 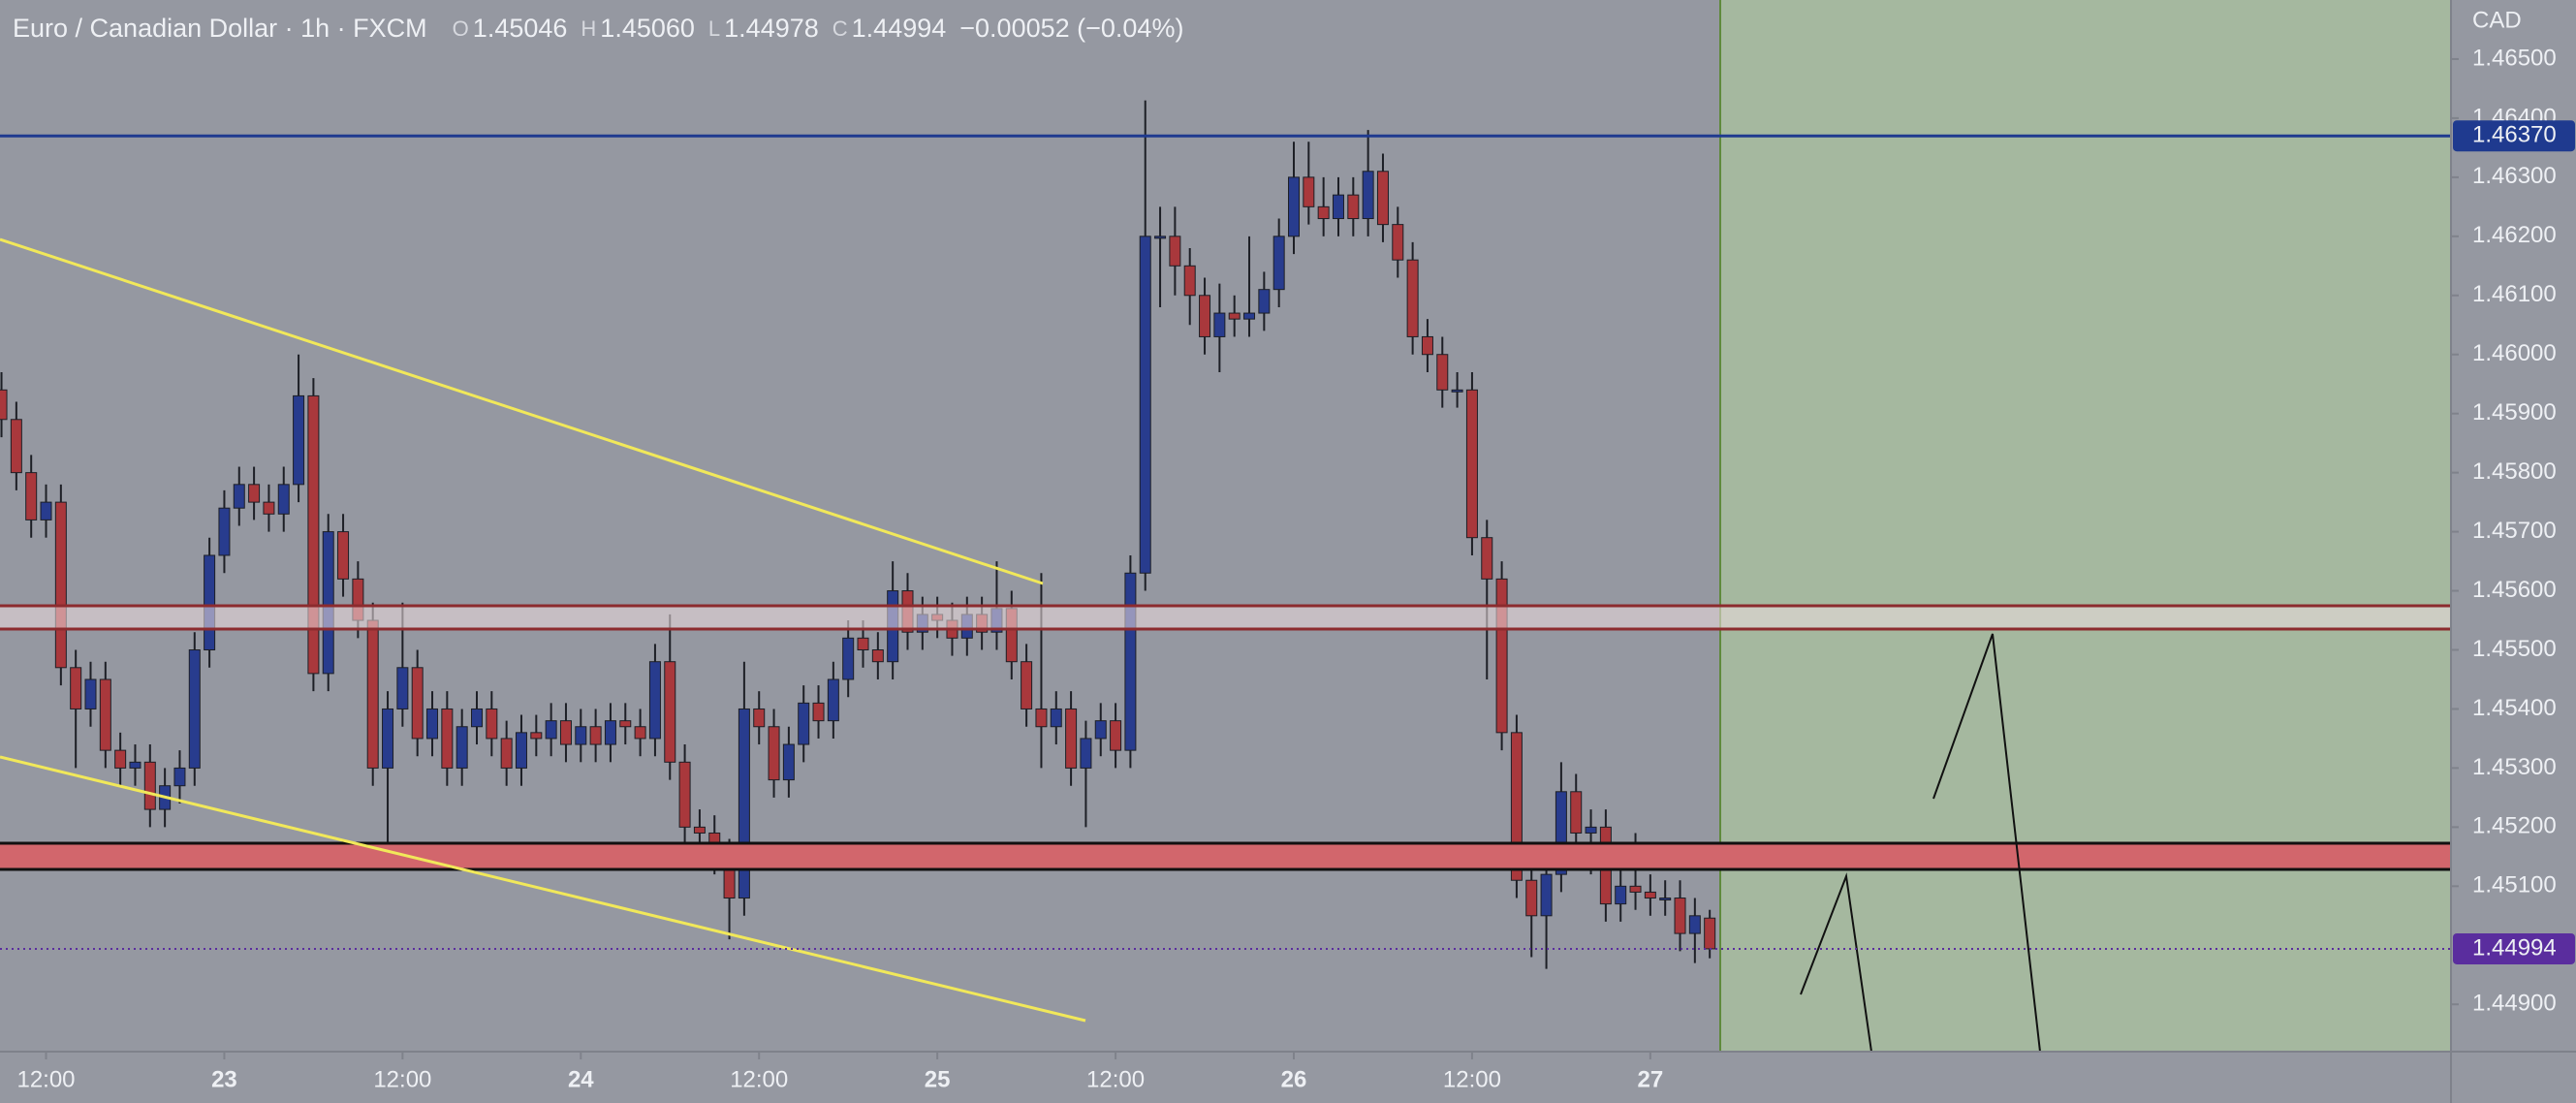 I want to click on x-tick-label: 24, so click(x=581, y=1079).